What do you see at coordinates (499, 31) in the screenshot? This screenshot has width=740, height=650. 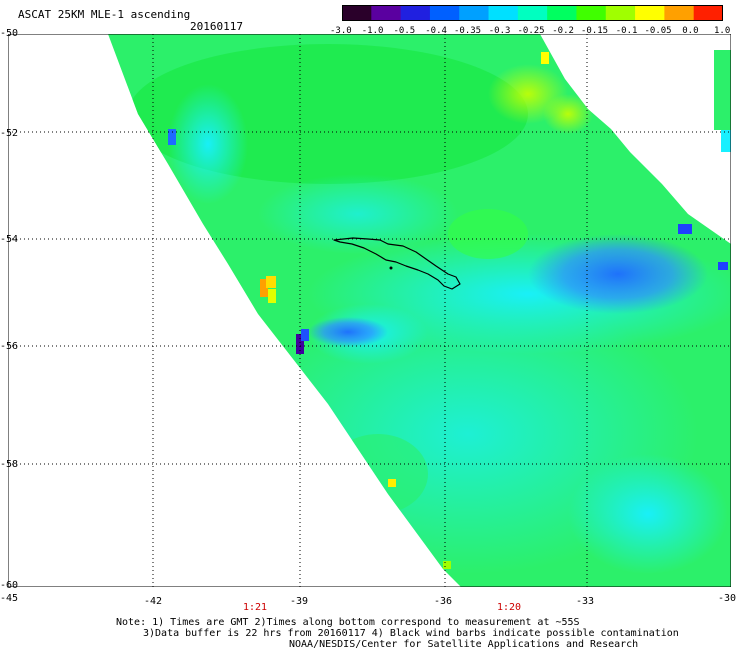 I see `colorbar-label: -0.3` at bounding box center [499, 31].